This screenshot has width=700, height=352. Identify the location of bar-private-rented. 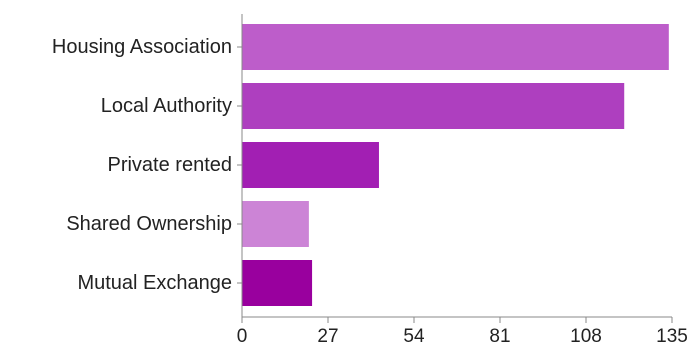
(310, 165).